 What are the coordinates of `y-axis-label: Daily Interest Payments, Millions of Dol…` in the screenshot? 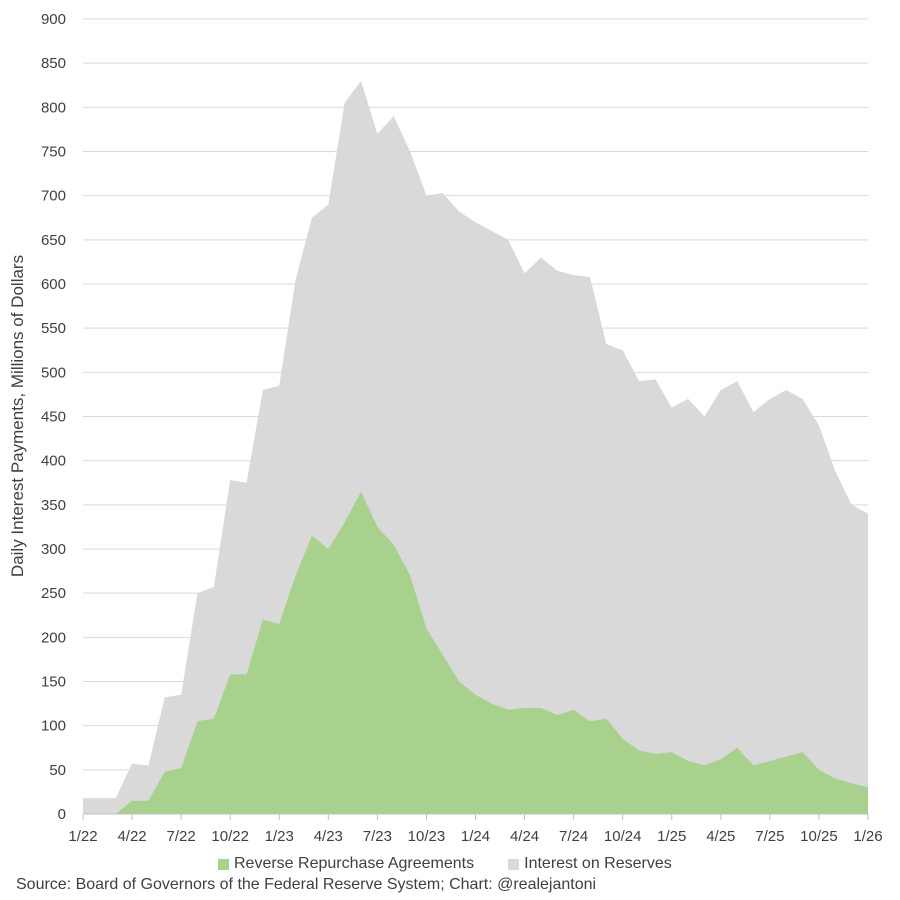 It's located at (17, 416).